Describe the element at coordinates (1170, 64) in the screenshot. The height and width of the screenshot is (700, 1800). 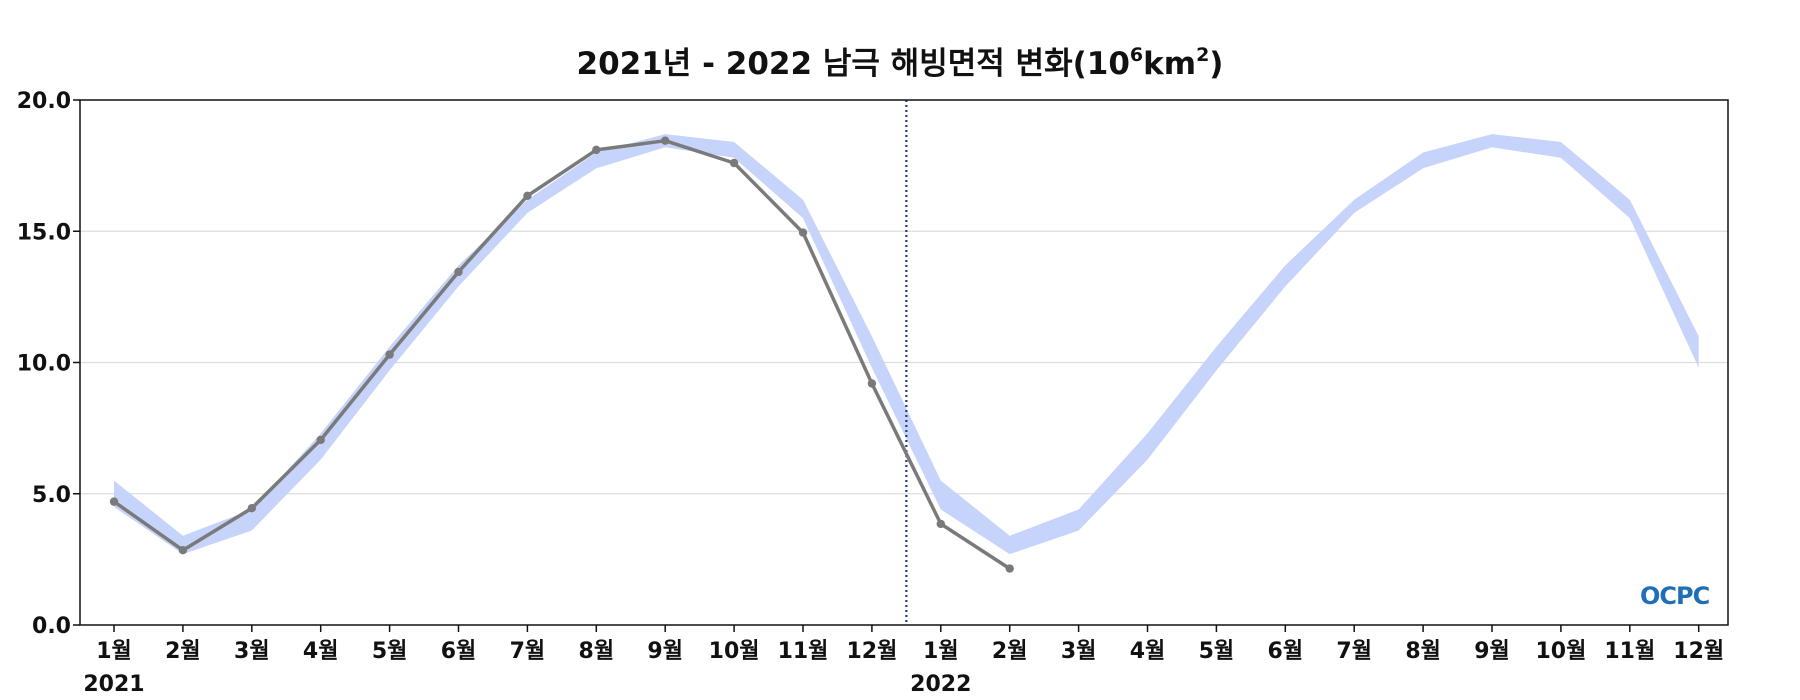
I see `title-km: km` at that location.